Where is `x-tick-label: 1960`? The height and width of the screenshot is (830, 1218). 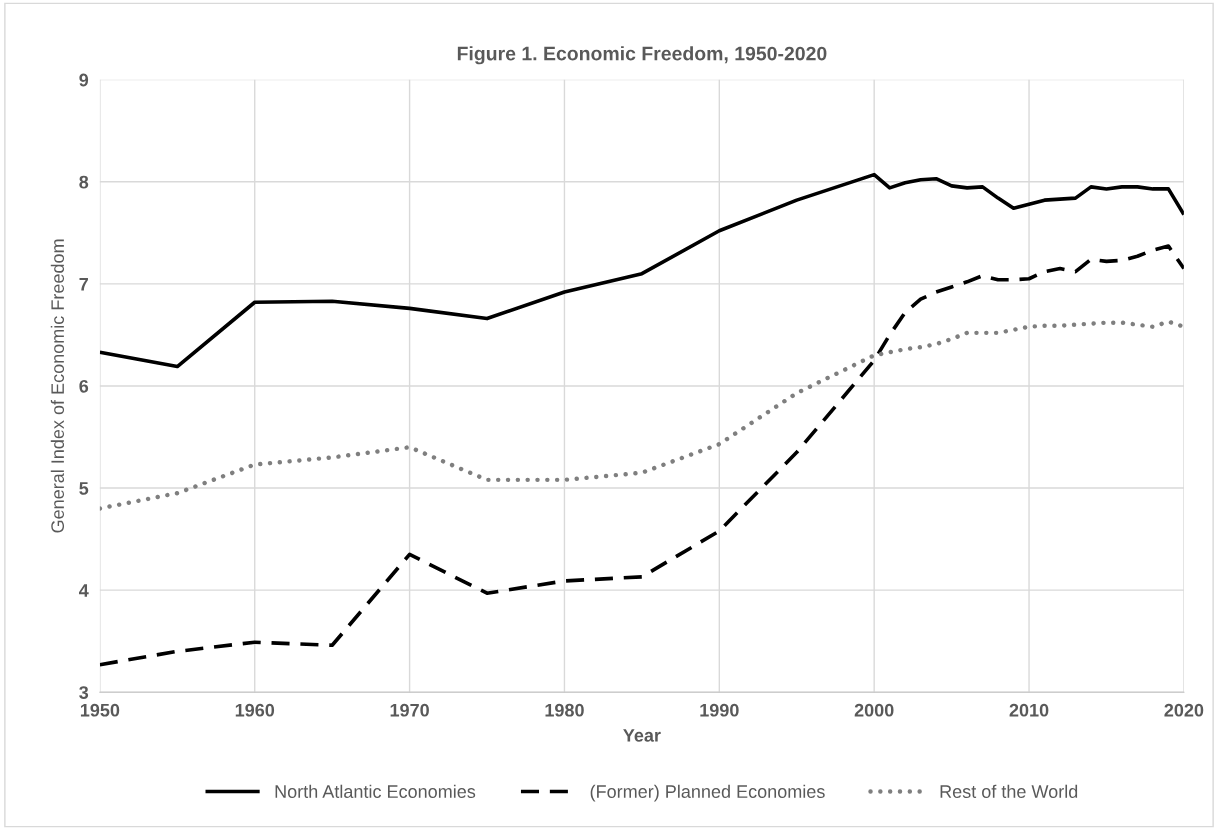
x-tick-label: 1960 is located at coordinates (255, 710).